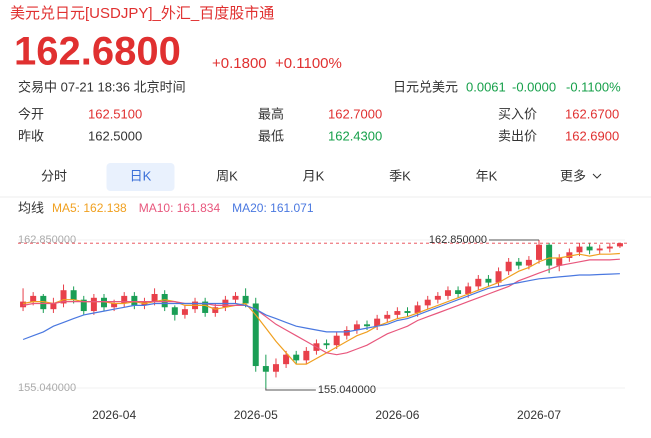 The width and height of the screenshot is (651, 438). What do you see at coordinates (31, 113) in the screenshot?
I see `stat-label: 今开` at bounding box center [31, 113].